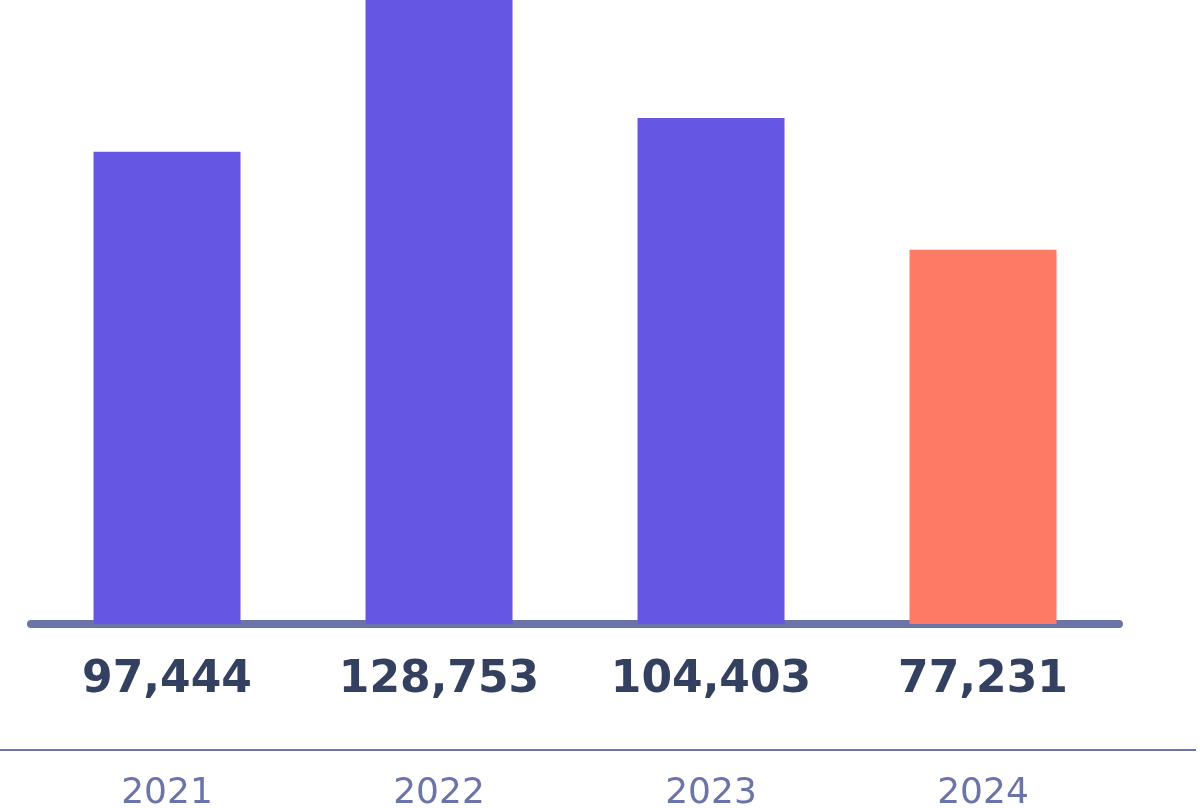  Describe the element at coordinates (439, 676) in the screenshot. I see `data-label: 128,753` at that location.